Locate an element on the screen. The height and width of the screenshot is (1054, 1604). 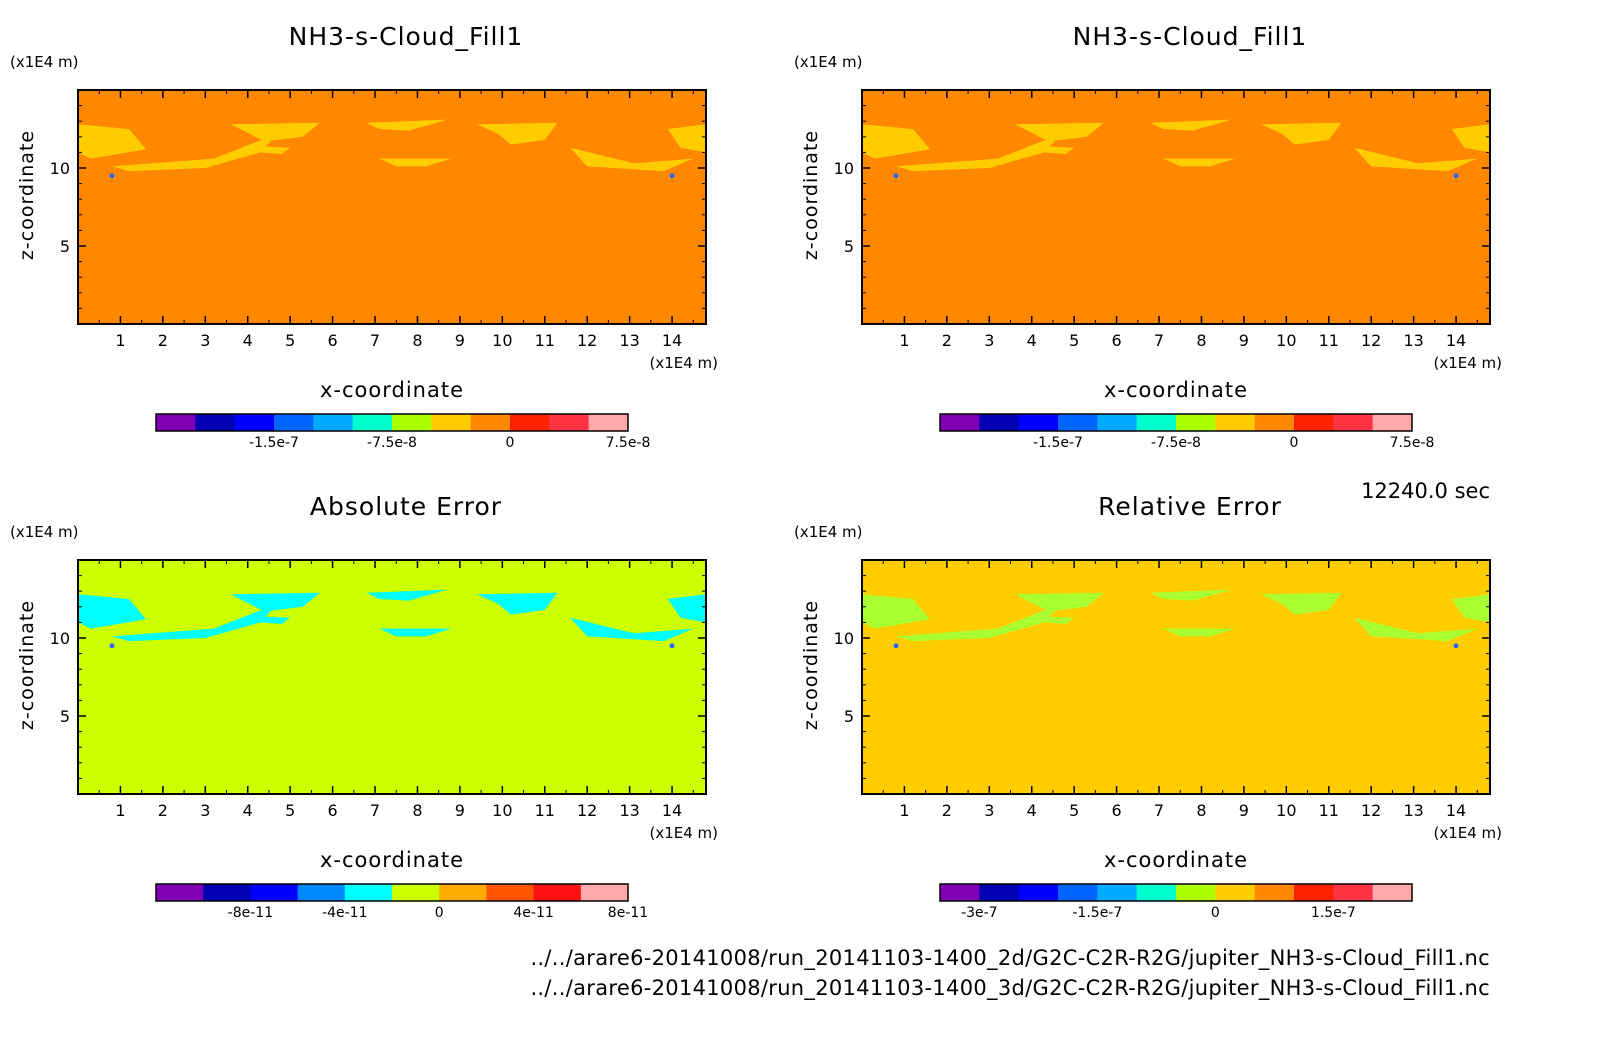
chart-title: Relative Error is located at coordinates (1190, 506).